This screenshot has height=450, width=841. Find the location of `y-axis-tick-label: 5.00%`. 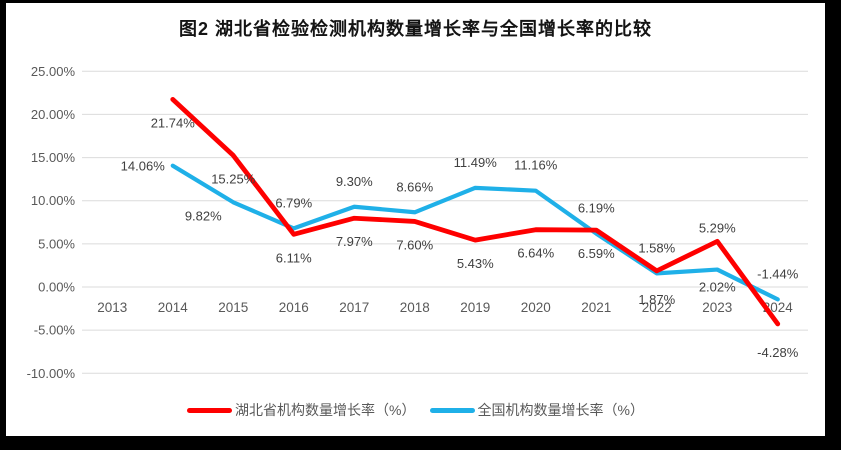

y-axis-tick-label: 5.00% is located at coordinates (56, 243).